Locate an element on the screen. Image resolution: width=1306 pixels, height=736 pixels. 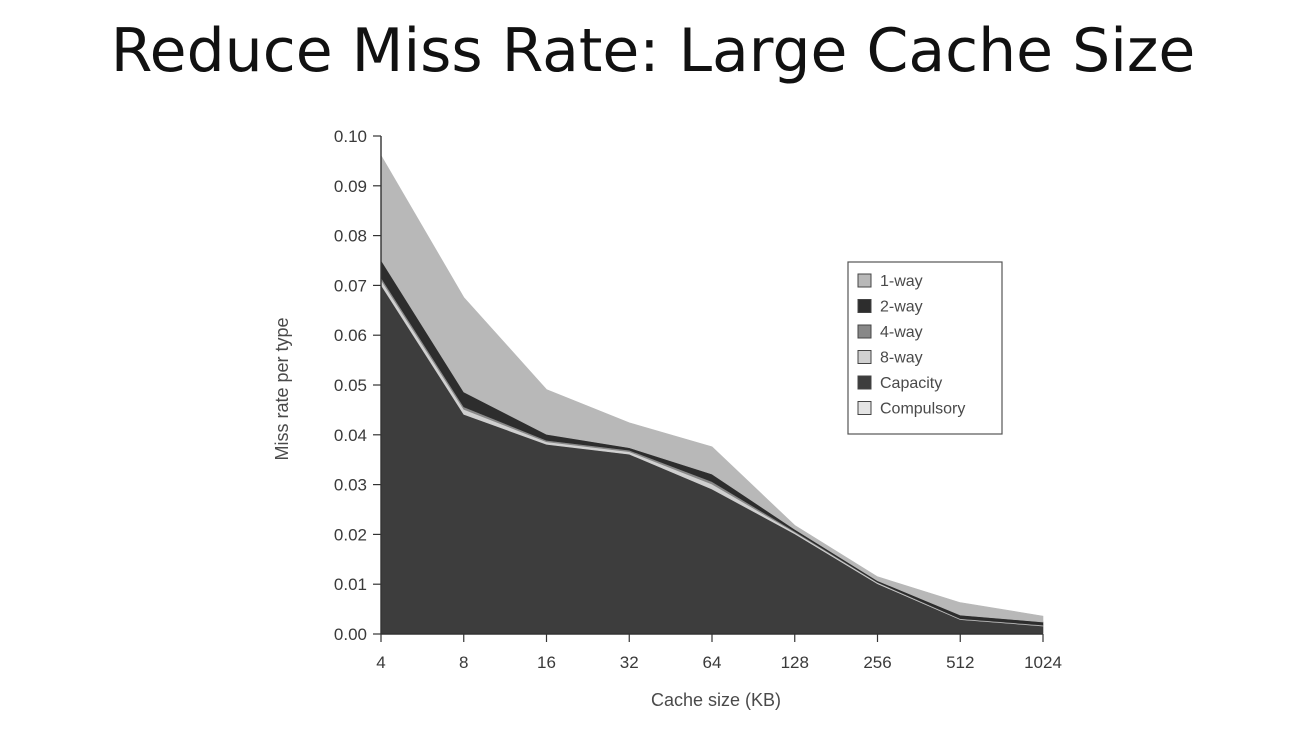
chart-legend: 1-way 2-way 4-way 8-way Capacity Compulsory is located at coordinates (925, 348).